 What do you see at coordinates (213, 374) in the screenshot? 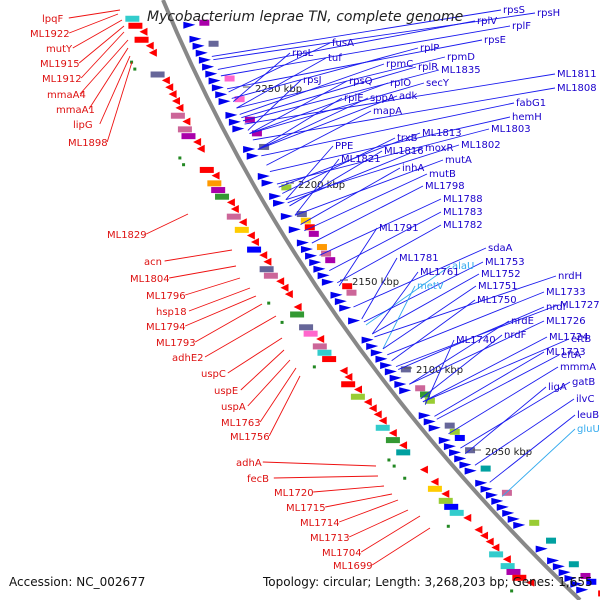
I see `gene-label: uspC` at bounding box center [213, 374].